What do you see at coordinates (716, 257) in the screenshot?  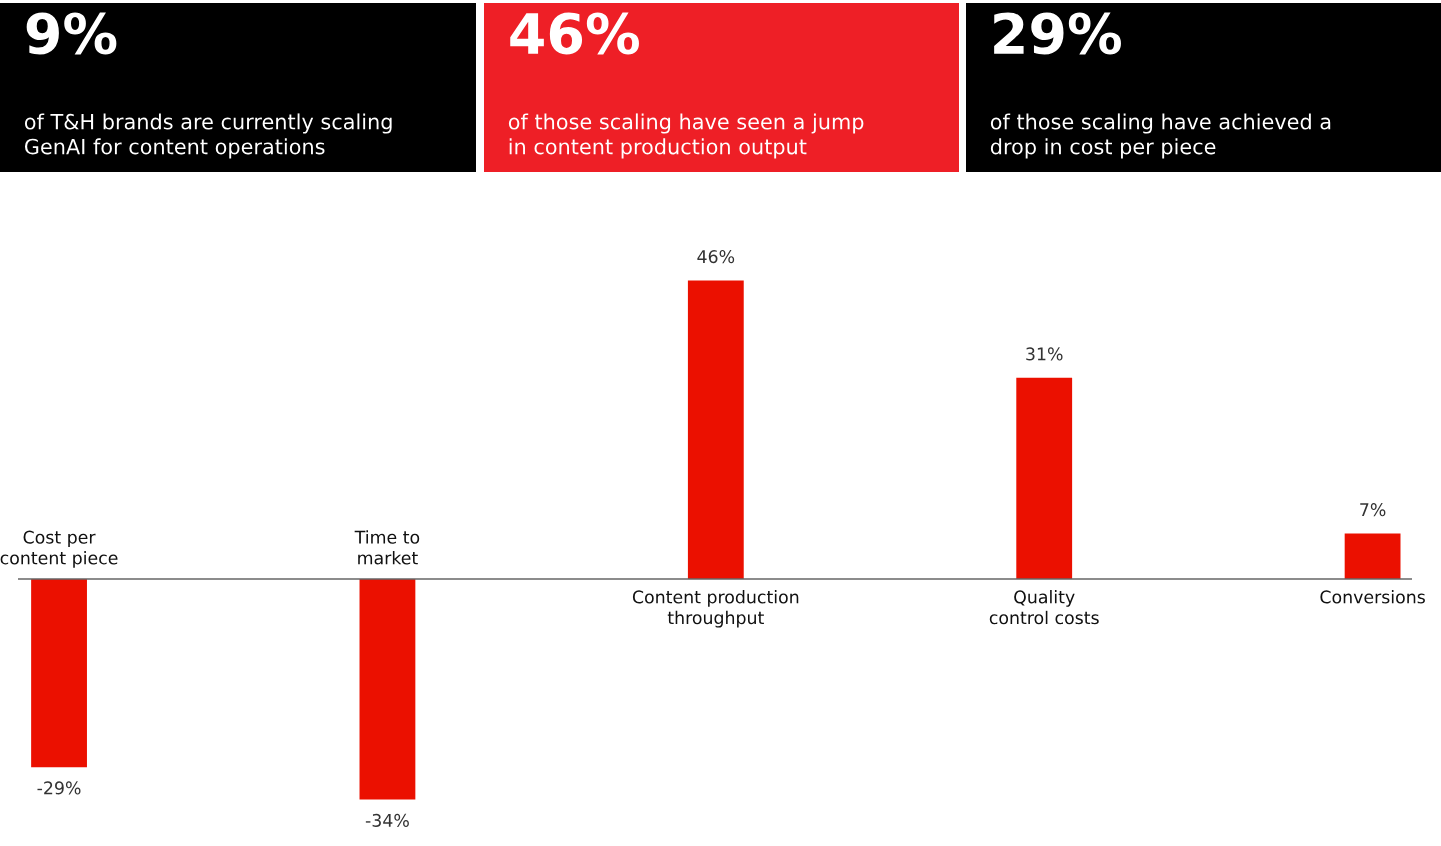 I see `data-label: 46%` at bounding box center [716, 257].